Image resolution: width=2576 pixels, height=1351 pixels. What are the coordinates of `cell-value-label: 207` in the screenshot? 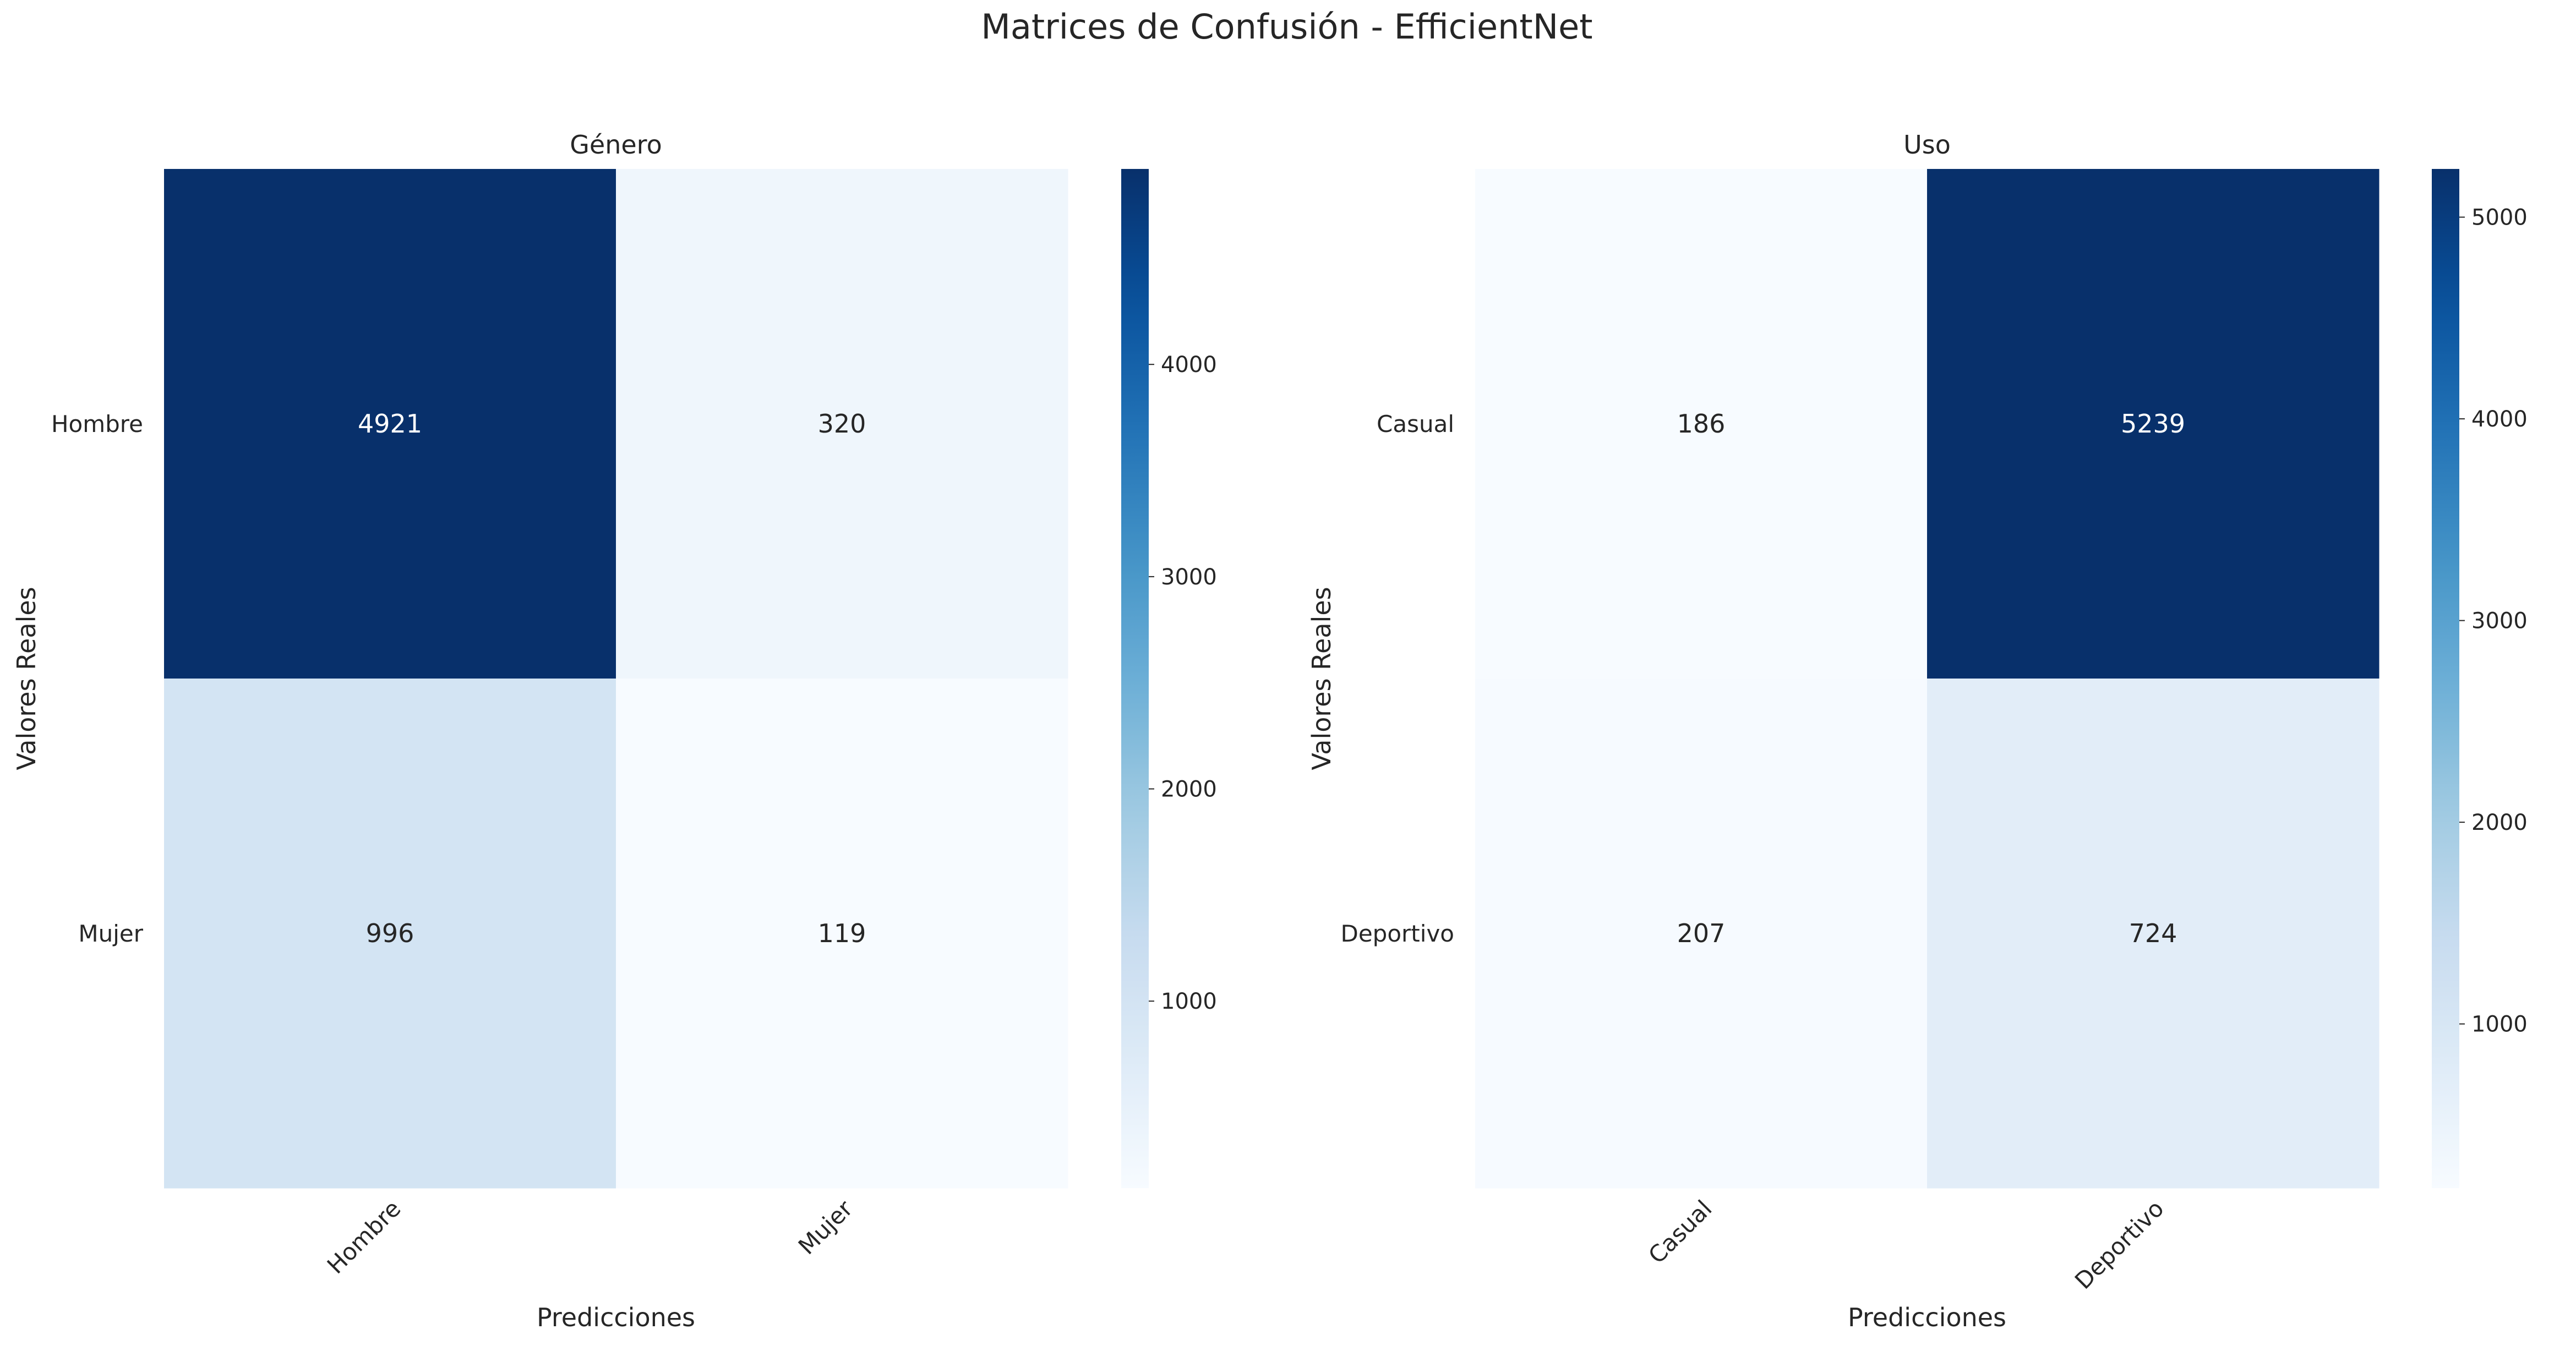 It's located at (1702, 933).